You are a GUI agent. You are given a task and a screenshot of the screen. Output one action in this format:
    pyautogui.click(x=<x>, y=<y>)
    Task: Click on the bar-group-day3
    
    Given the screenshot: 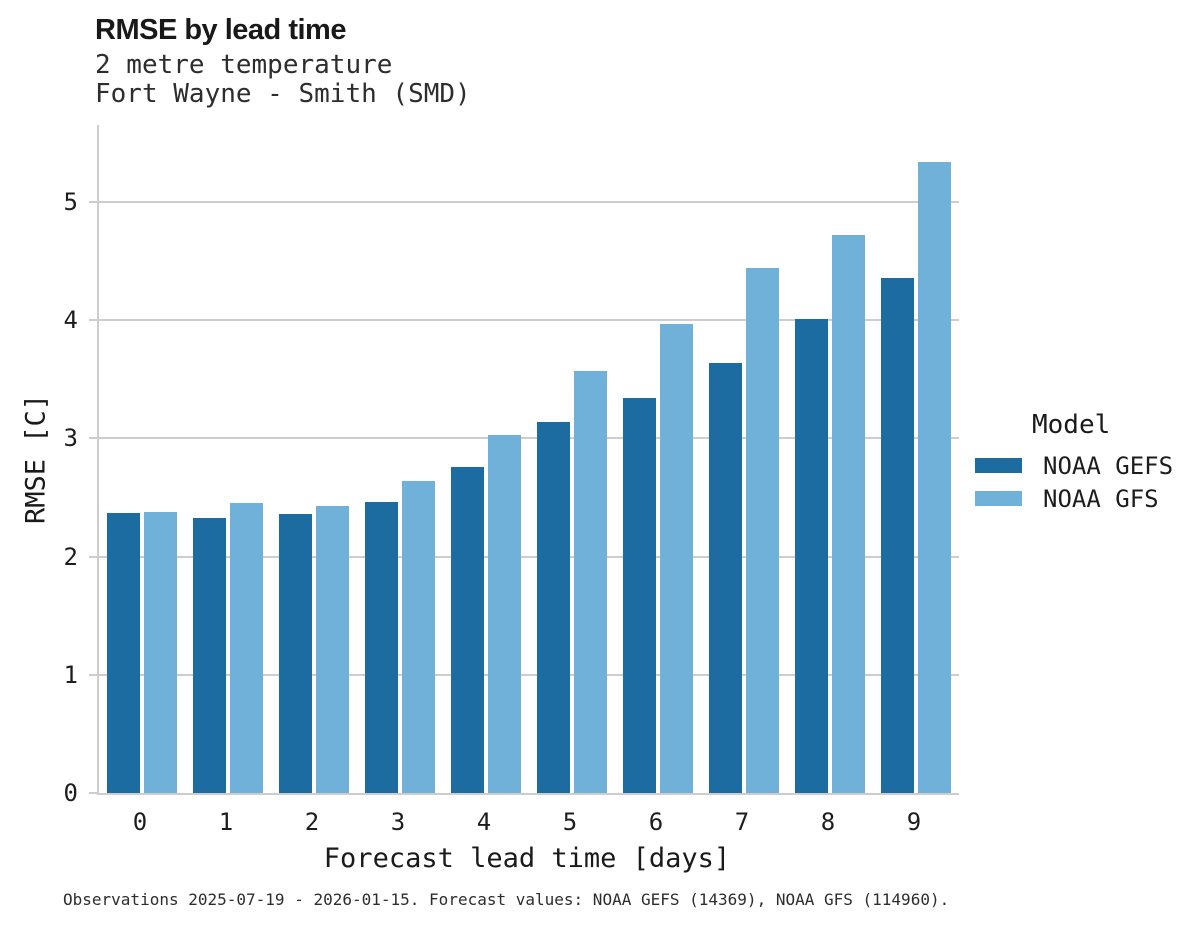 What is the action you would take?
    pyautogui.click(x=400, y=459)
    